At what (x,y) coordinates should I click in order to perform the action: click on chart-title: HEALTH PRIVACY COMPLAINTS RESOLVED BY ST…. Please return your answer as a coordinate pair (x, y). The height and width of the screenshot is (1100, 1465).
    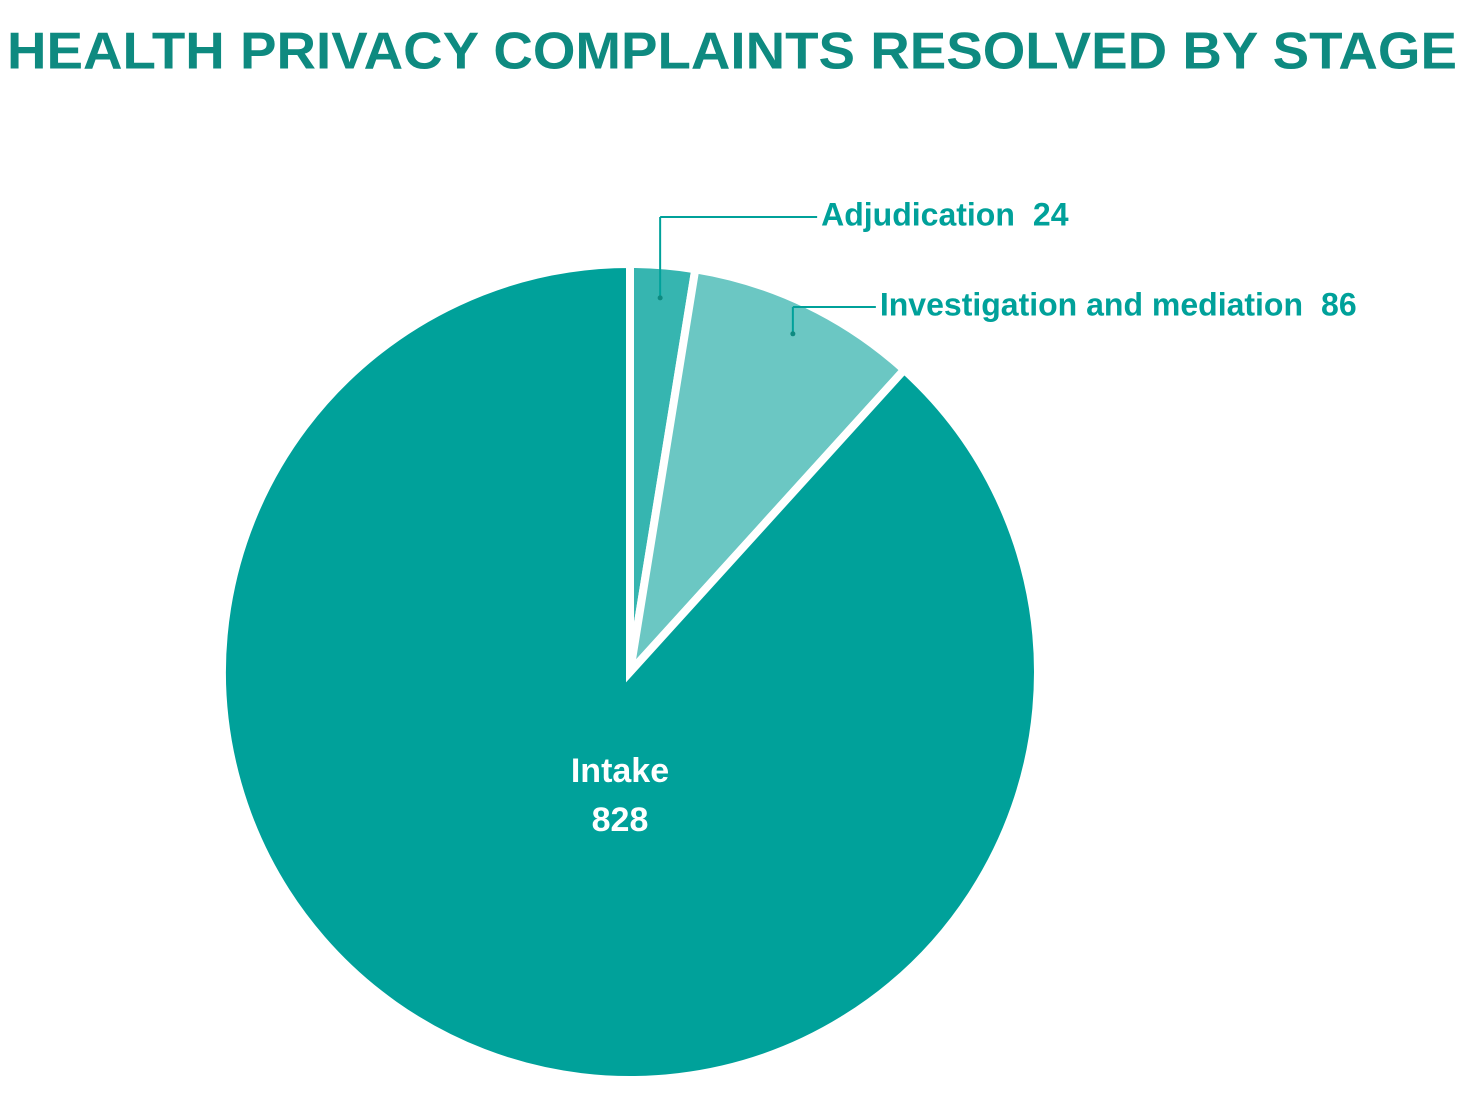
    Looking at the image, I should click on (732, 52).